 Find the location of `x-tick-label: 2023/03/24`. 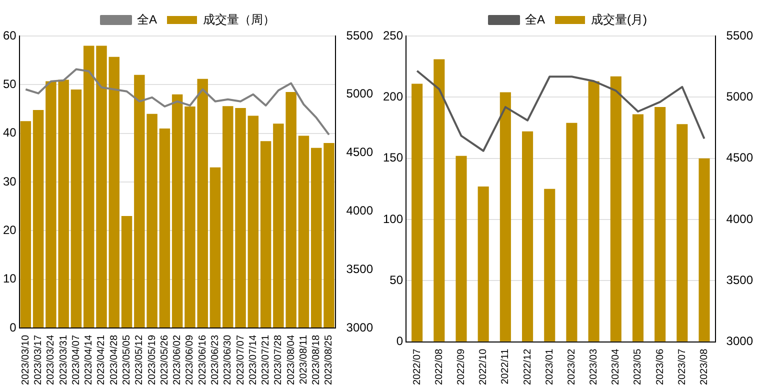

x-tick-label: 2023/03/24 is located at coordinates (51, 360).